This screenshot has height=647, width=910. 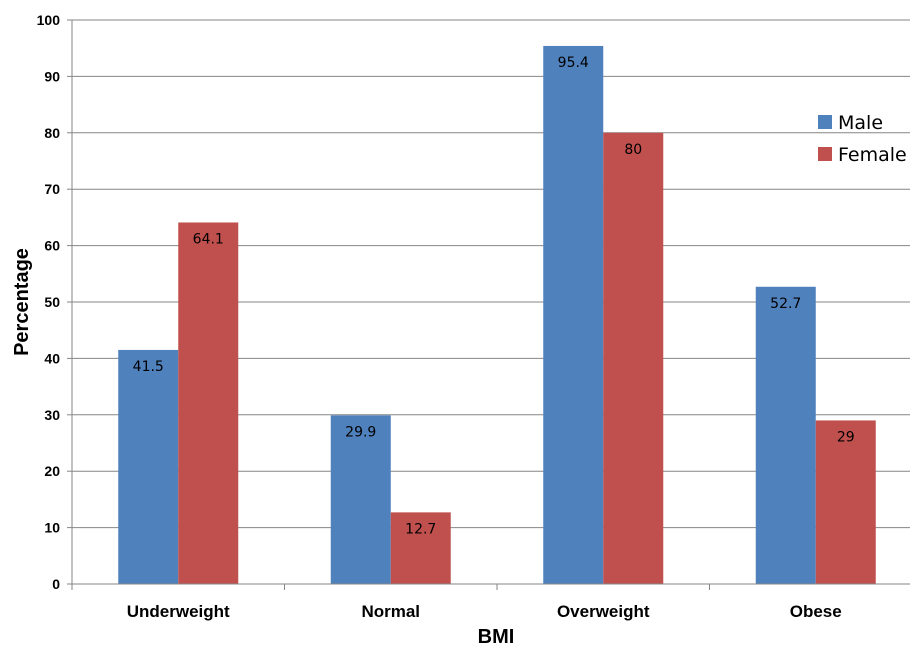 What do you see at coordinates (816, 611) in the screenshot?
I see `x-tick-label: Obese` at bounding box center [816, 611].